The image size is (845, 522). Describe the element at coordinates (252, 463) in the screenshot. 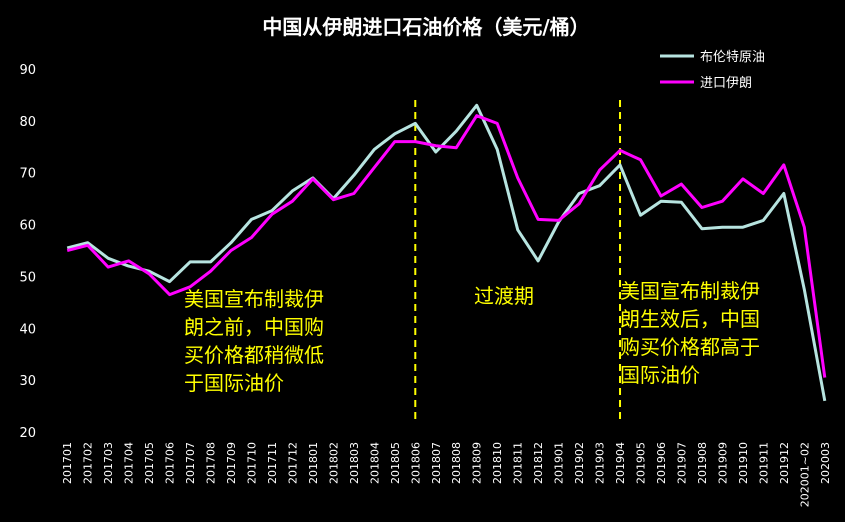

I see `x-tick-label: 201710` at that location.